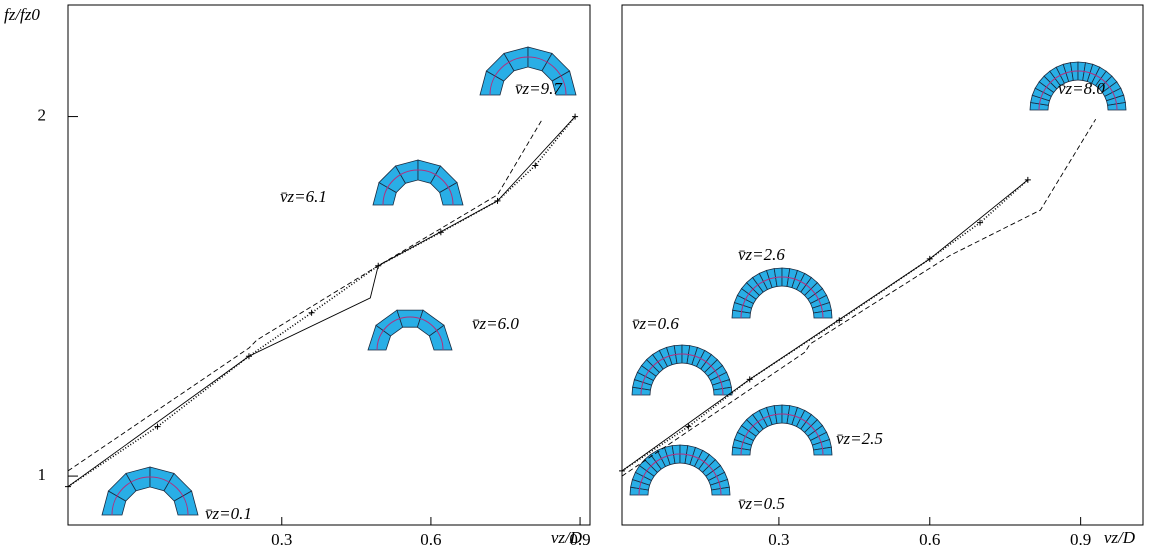  I want to click on annotation: v̄z=0.6, so click(655, 323).